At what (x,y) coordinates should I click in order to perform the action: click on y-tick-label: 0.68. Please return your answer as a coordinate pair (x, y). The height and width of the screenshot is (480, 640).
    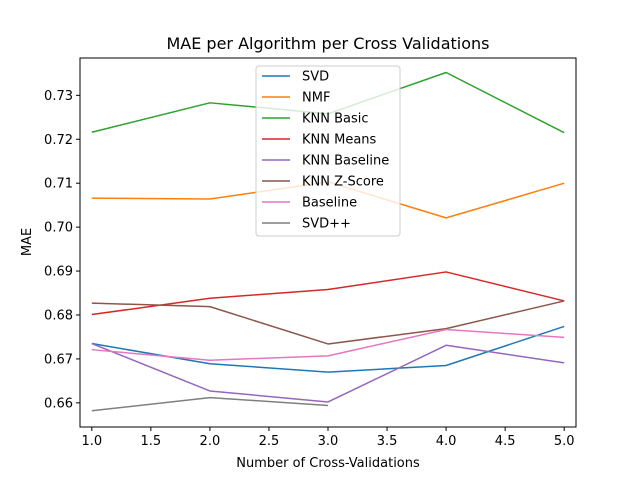
    Looking at the image, I should click on (58, 315).